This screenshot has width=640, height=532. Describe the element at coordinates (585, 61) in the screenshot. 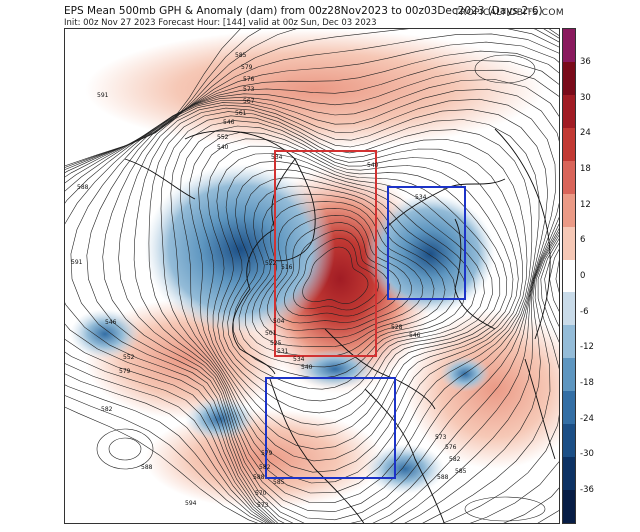

I see `colorbar-tick-label: 36` at that location.